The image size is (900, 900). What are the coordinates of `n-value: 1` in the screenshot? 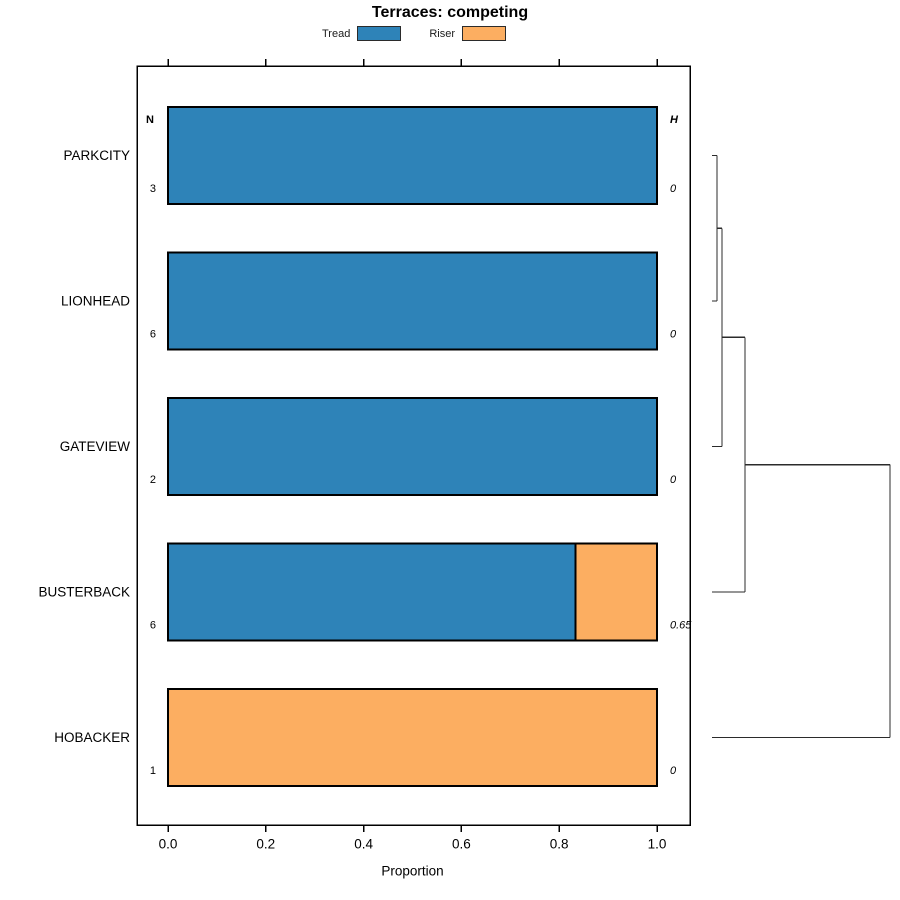 It's located at (153, 771).